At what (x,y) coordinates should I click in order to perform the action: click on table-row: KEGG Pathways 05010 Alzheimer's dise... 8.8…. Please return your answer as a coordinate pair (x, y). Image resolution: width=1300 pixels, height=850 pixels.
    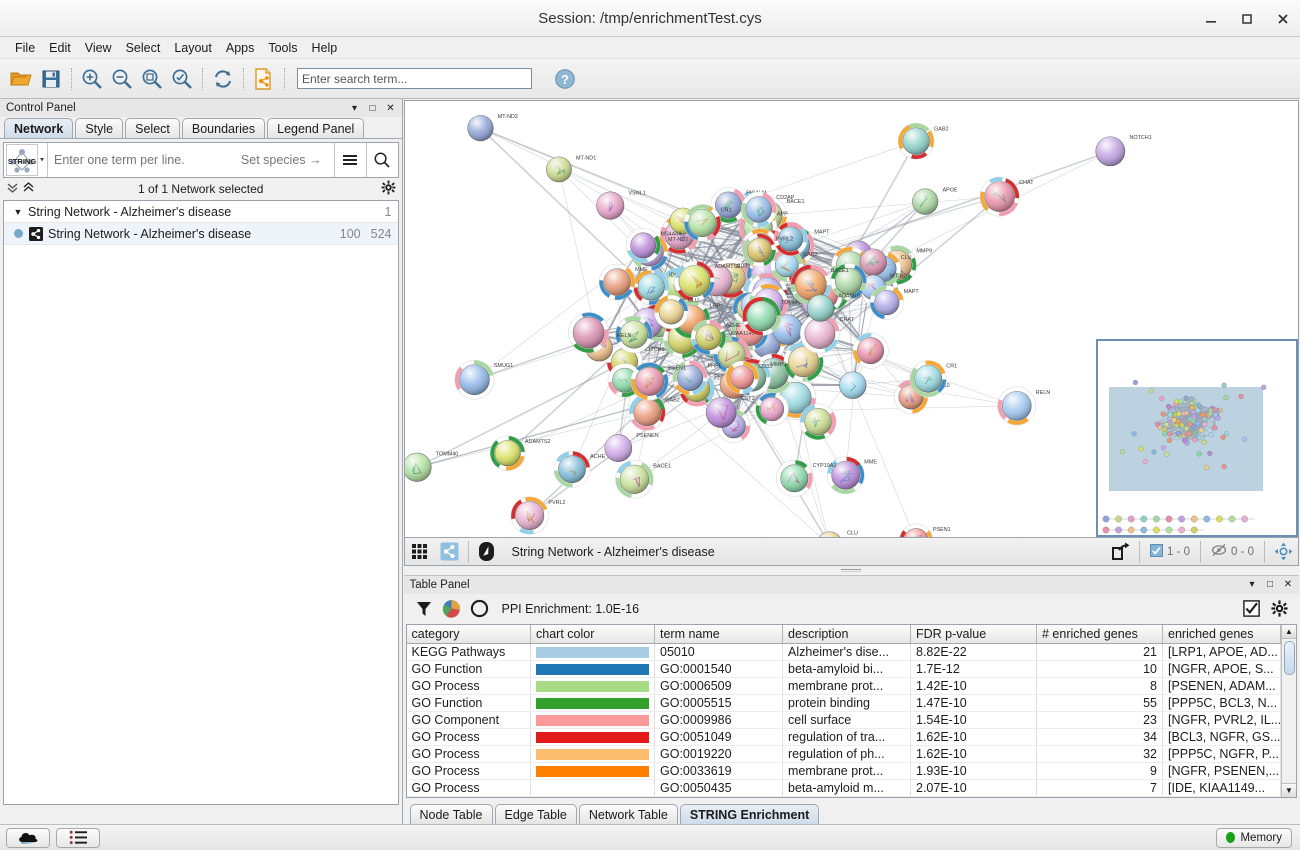
    Looking at the image, I should click on (843, 652).